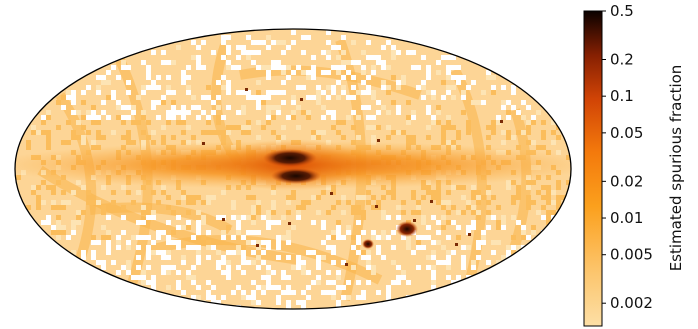 This screenshot has height=329, width=698. I want to click on cluster-speck, so click(203, 143).